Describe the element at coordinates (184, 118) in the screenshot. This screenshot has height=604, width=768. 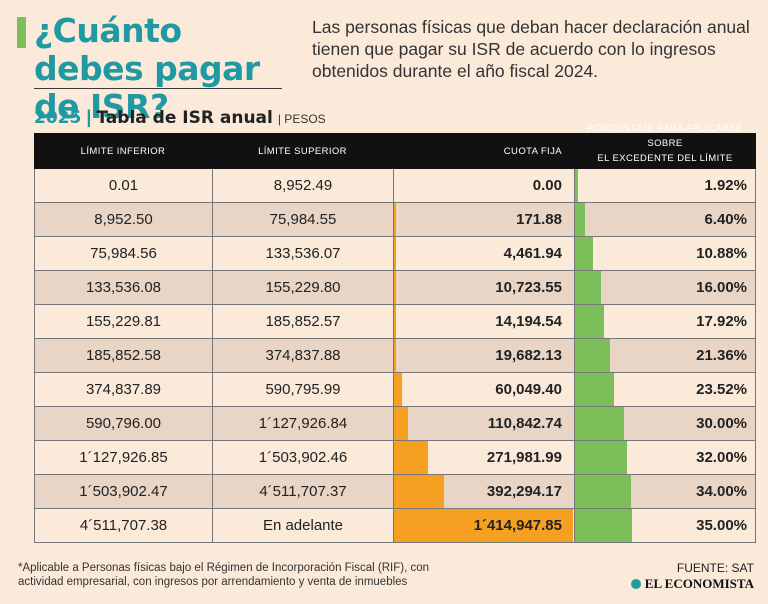
I see `table-name: Tabla de ISR anual` at that location.